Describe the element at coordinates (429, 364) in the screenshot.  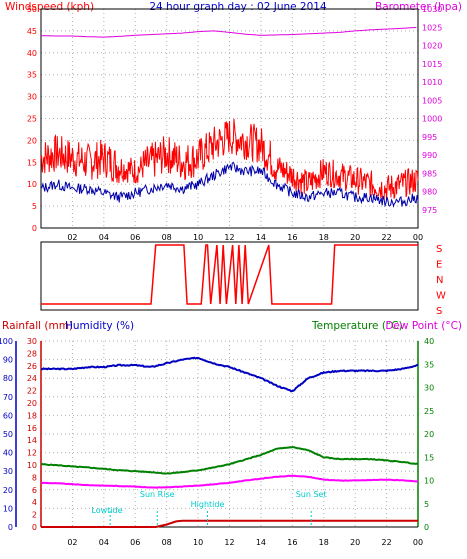
I see `temperature-tick-label: 35` at that location.